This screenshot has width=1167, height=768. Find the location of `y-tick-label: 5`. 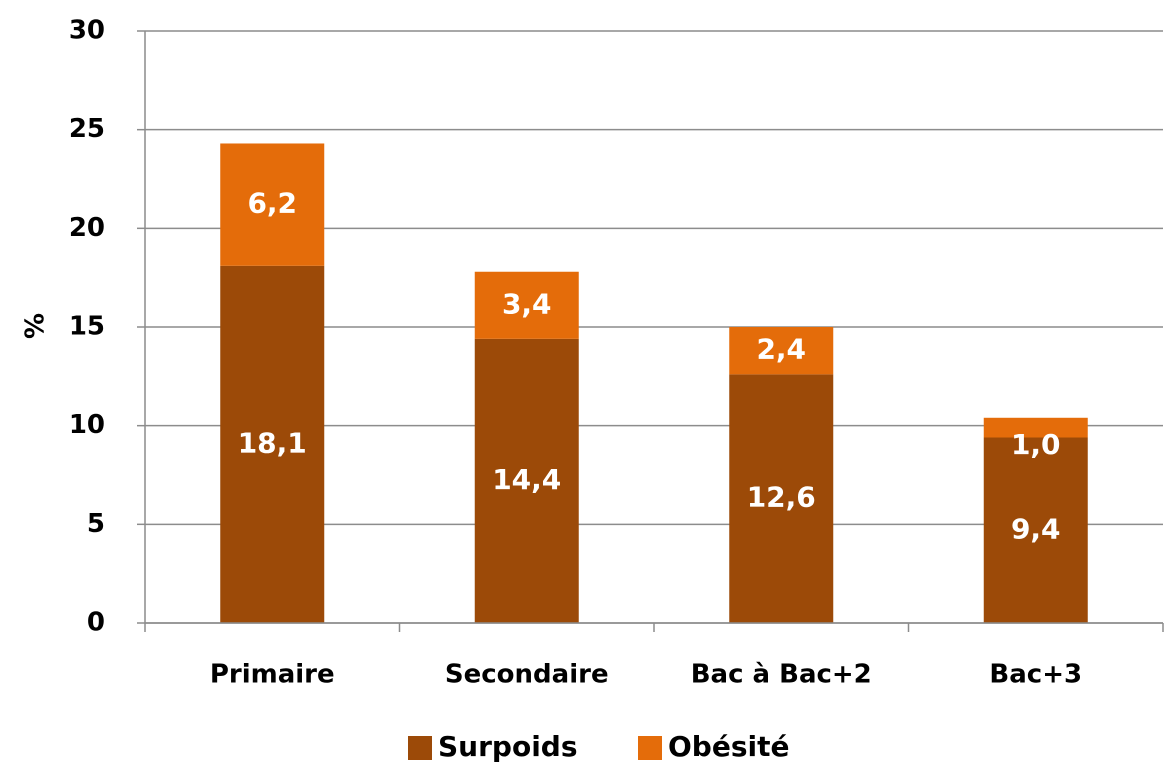

y-tick-label: 5 is located at coordinates (96, 524).